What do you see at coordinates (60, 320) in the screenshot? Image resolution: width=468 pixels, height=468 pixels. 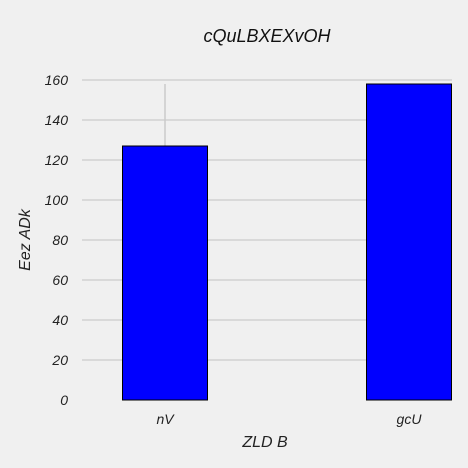 I see `y-tick-label: 40` at bounding box center [60, 320].